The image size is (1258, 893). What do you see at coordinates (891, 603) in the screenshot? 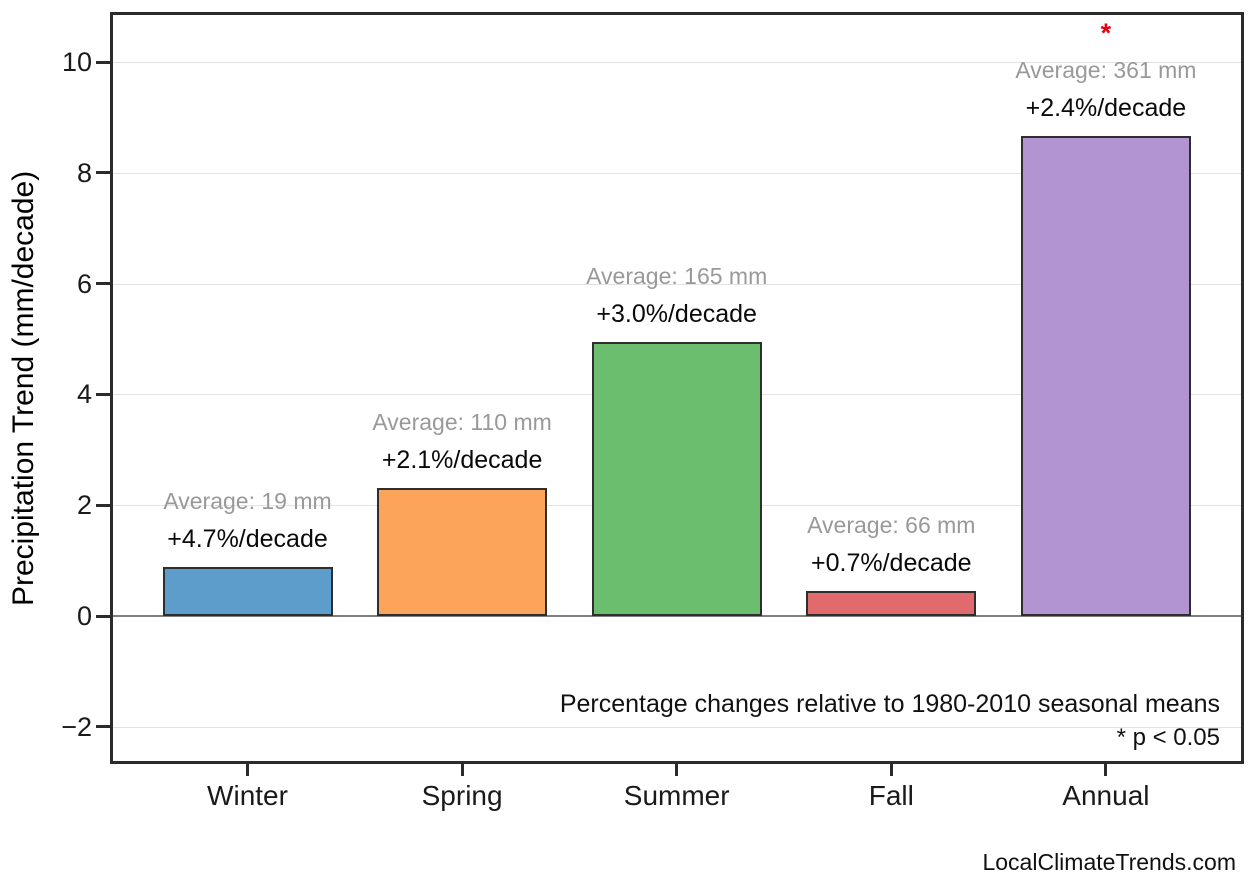
I see `bar-fall` at bounding box center [891, 603].